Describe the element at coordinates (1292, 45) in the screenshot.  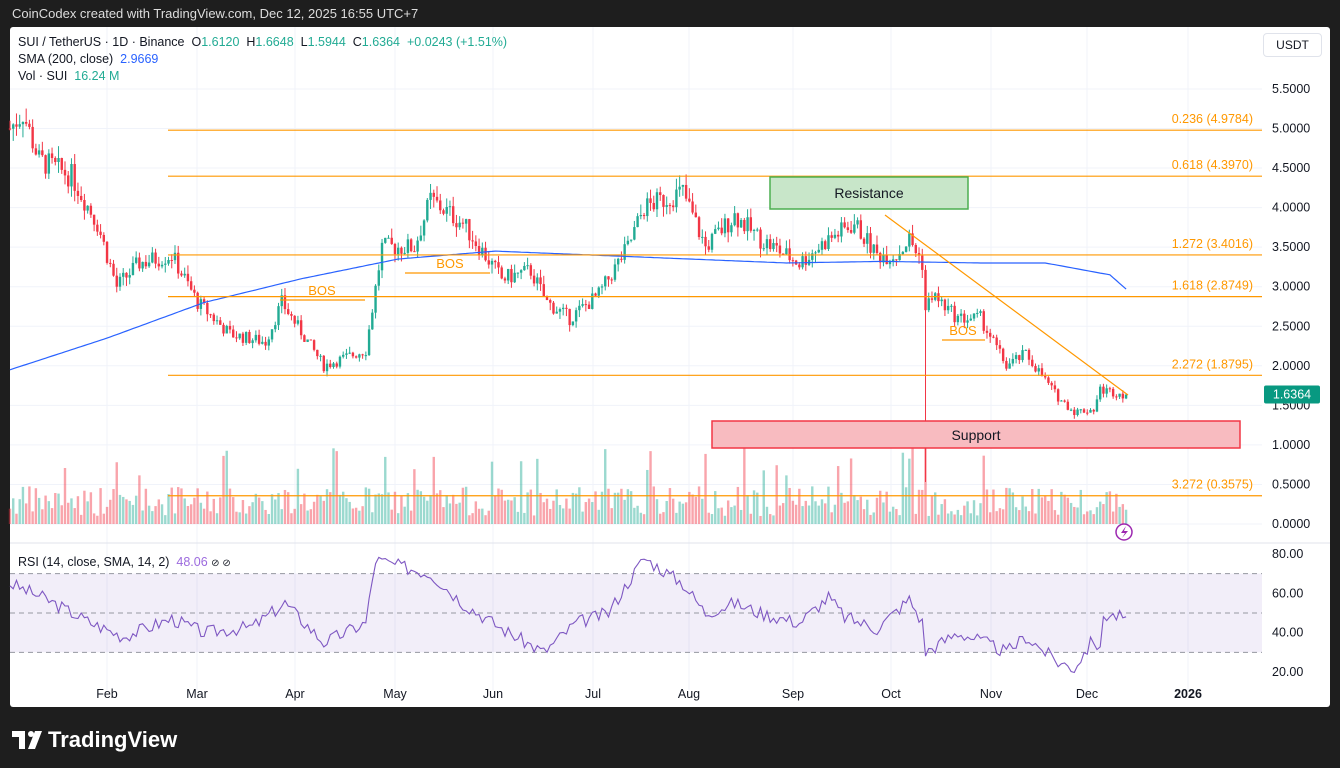
I see `currency-button: USDT` at that location.